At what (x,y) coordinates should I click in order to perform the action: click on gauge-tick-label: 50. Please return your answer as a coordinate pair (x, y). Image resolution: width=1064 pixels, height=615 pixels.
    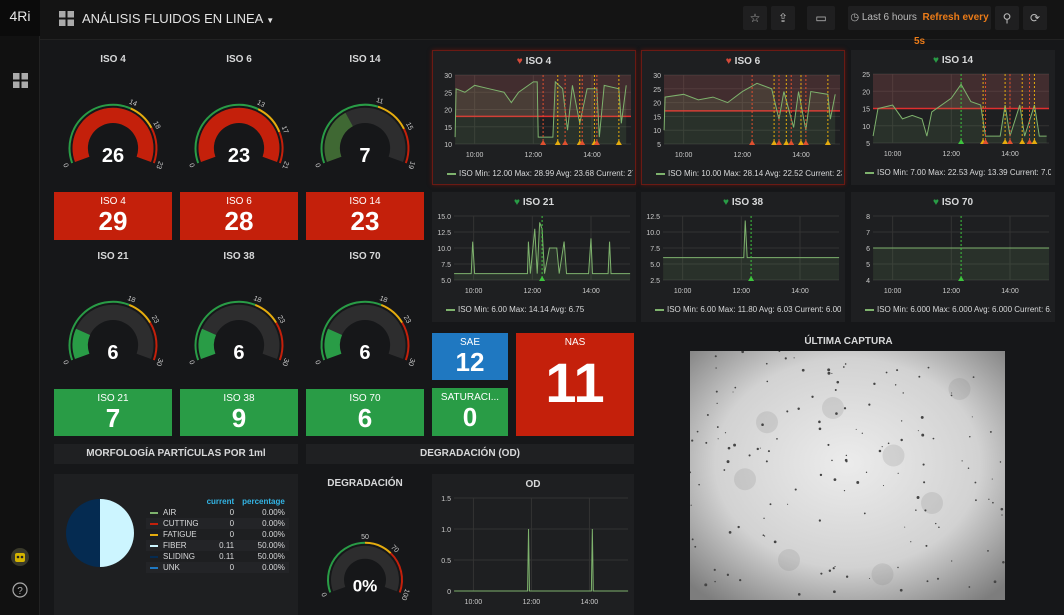
    Looking at the image, I should click on (365, 537).